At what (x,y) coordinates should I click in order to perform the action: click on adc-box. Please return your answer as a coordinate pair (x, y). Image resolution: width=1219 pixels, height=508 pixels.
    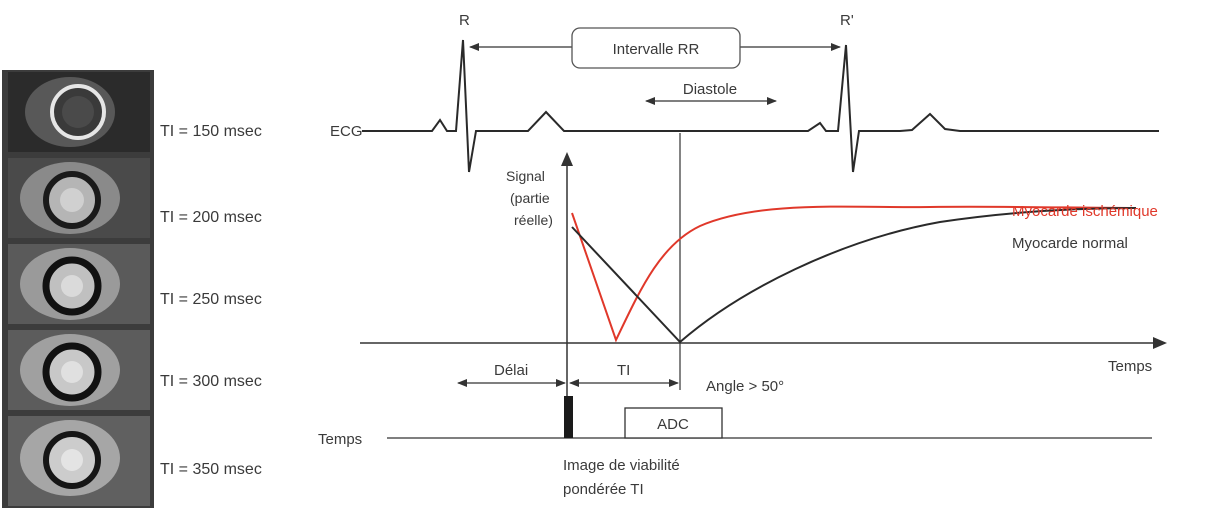
    Looking at the image, I should click on (673, 423).